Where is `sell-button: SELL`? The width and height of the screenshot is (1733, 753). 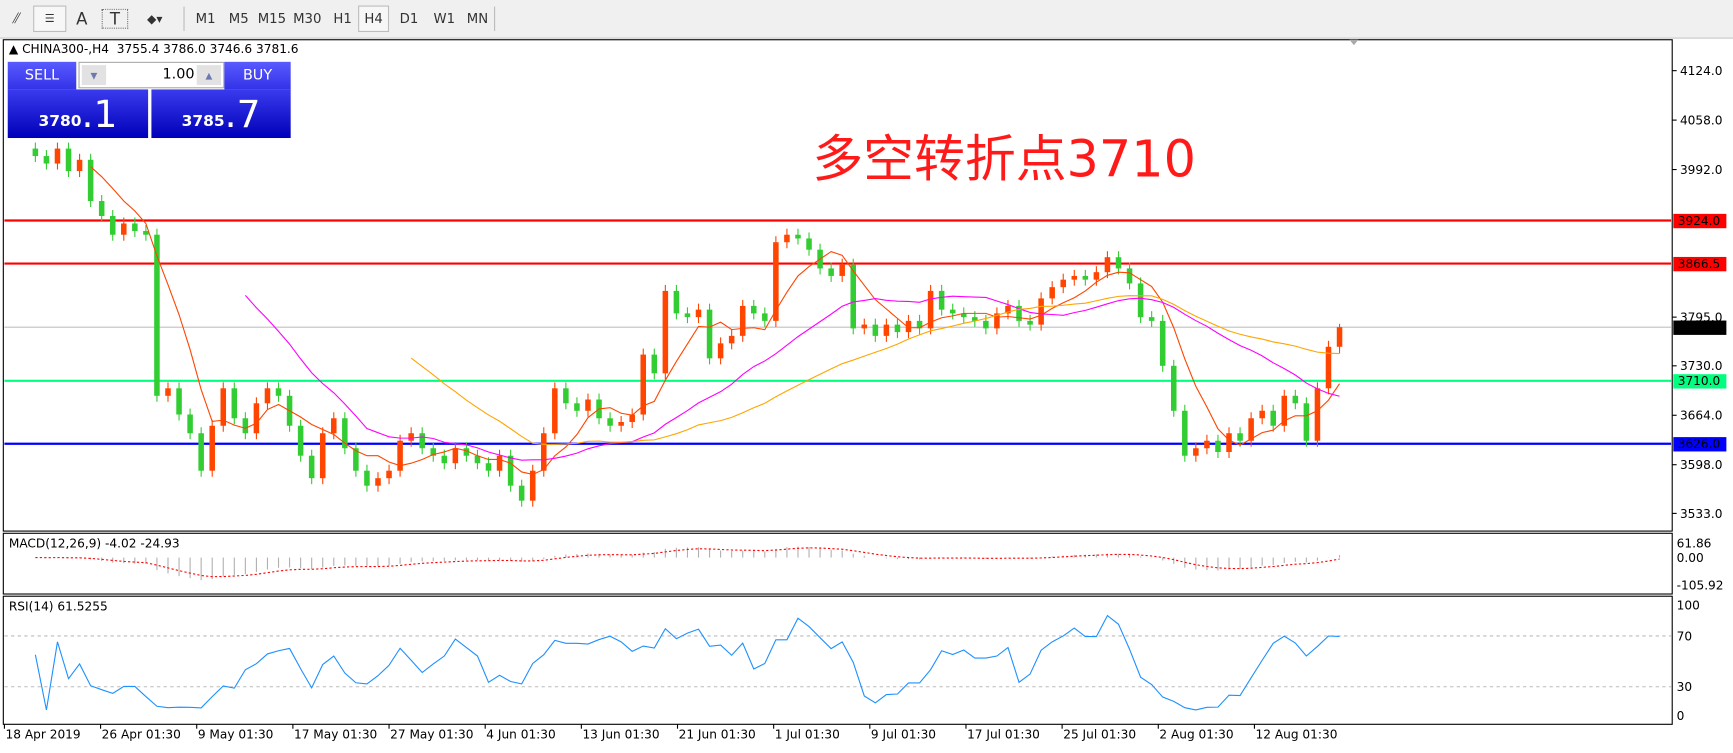
sell-button: SELL is located at coordinates (42, 76).